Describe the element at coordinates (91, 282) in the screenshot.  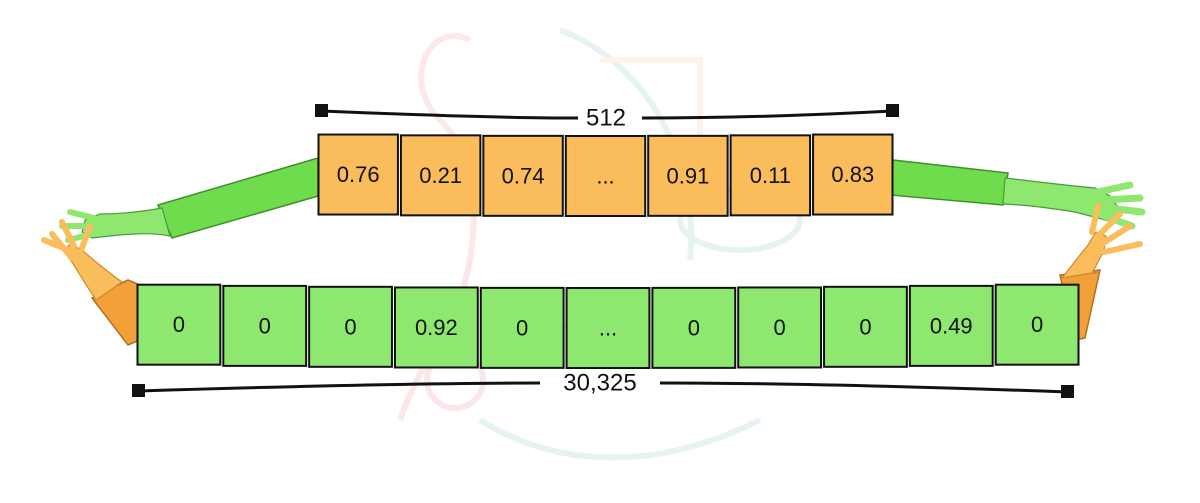
I see `left-orange-arm` at that location.